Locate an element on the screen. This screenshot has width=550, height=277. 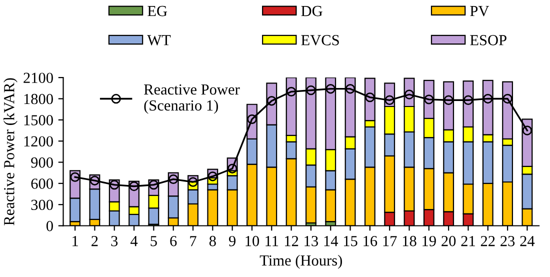
x-tick-label: 8 is located at coordinates (212, 241).